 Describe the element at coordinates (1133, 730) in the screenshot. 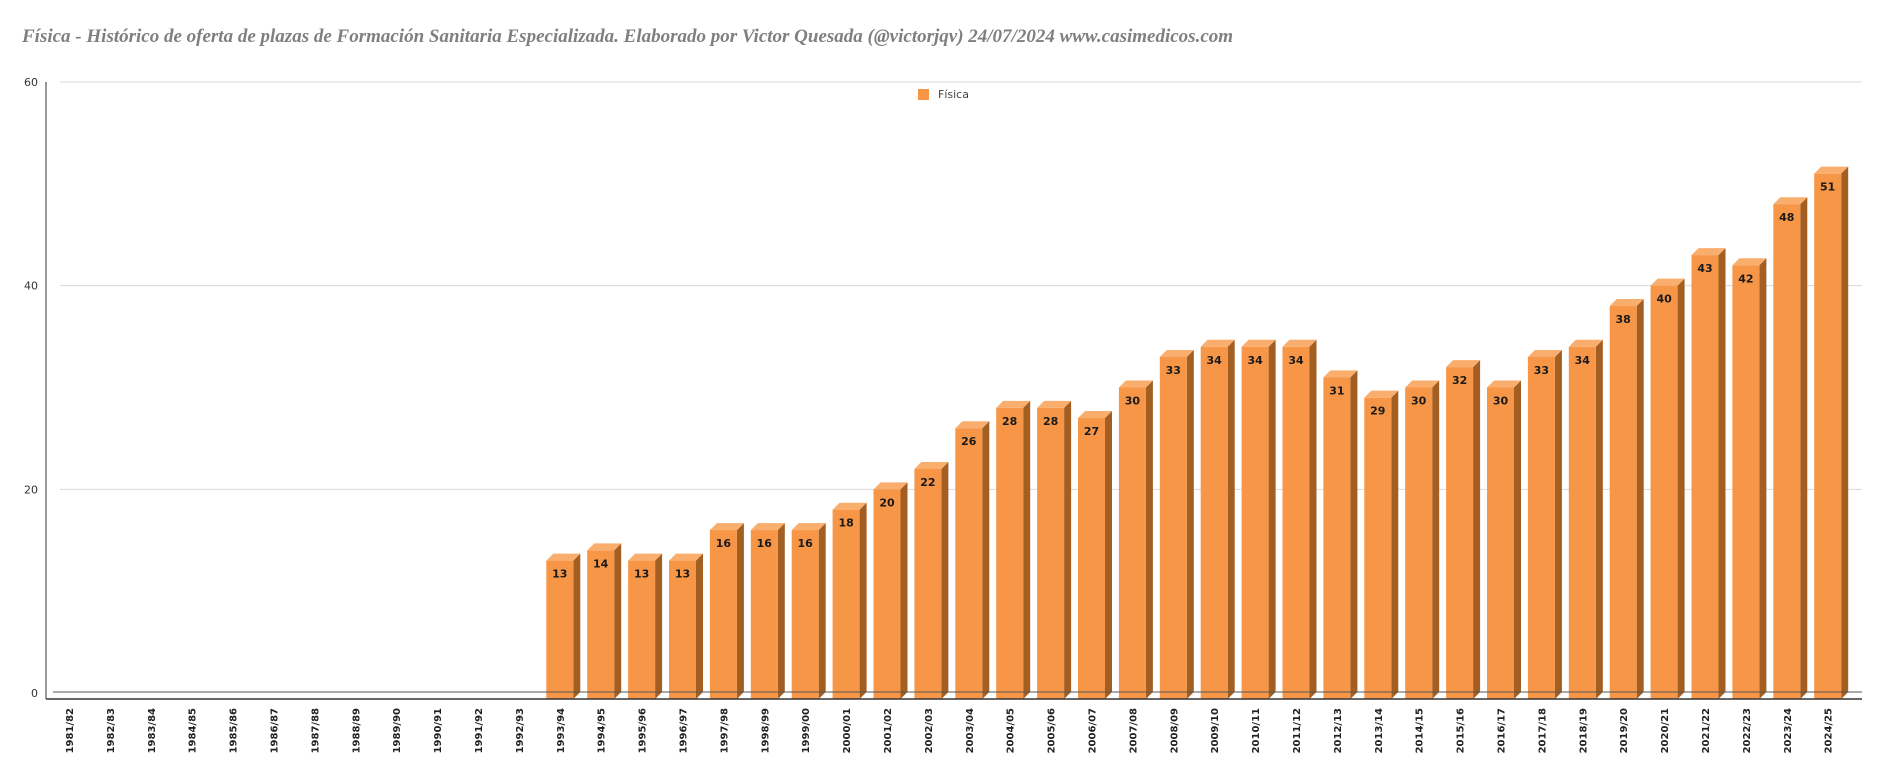

I see `x-tick-label: 2007/08` at that location.